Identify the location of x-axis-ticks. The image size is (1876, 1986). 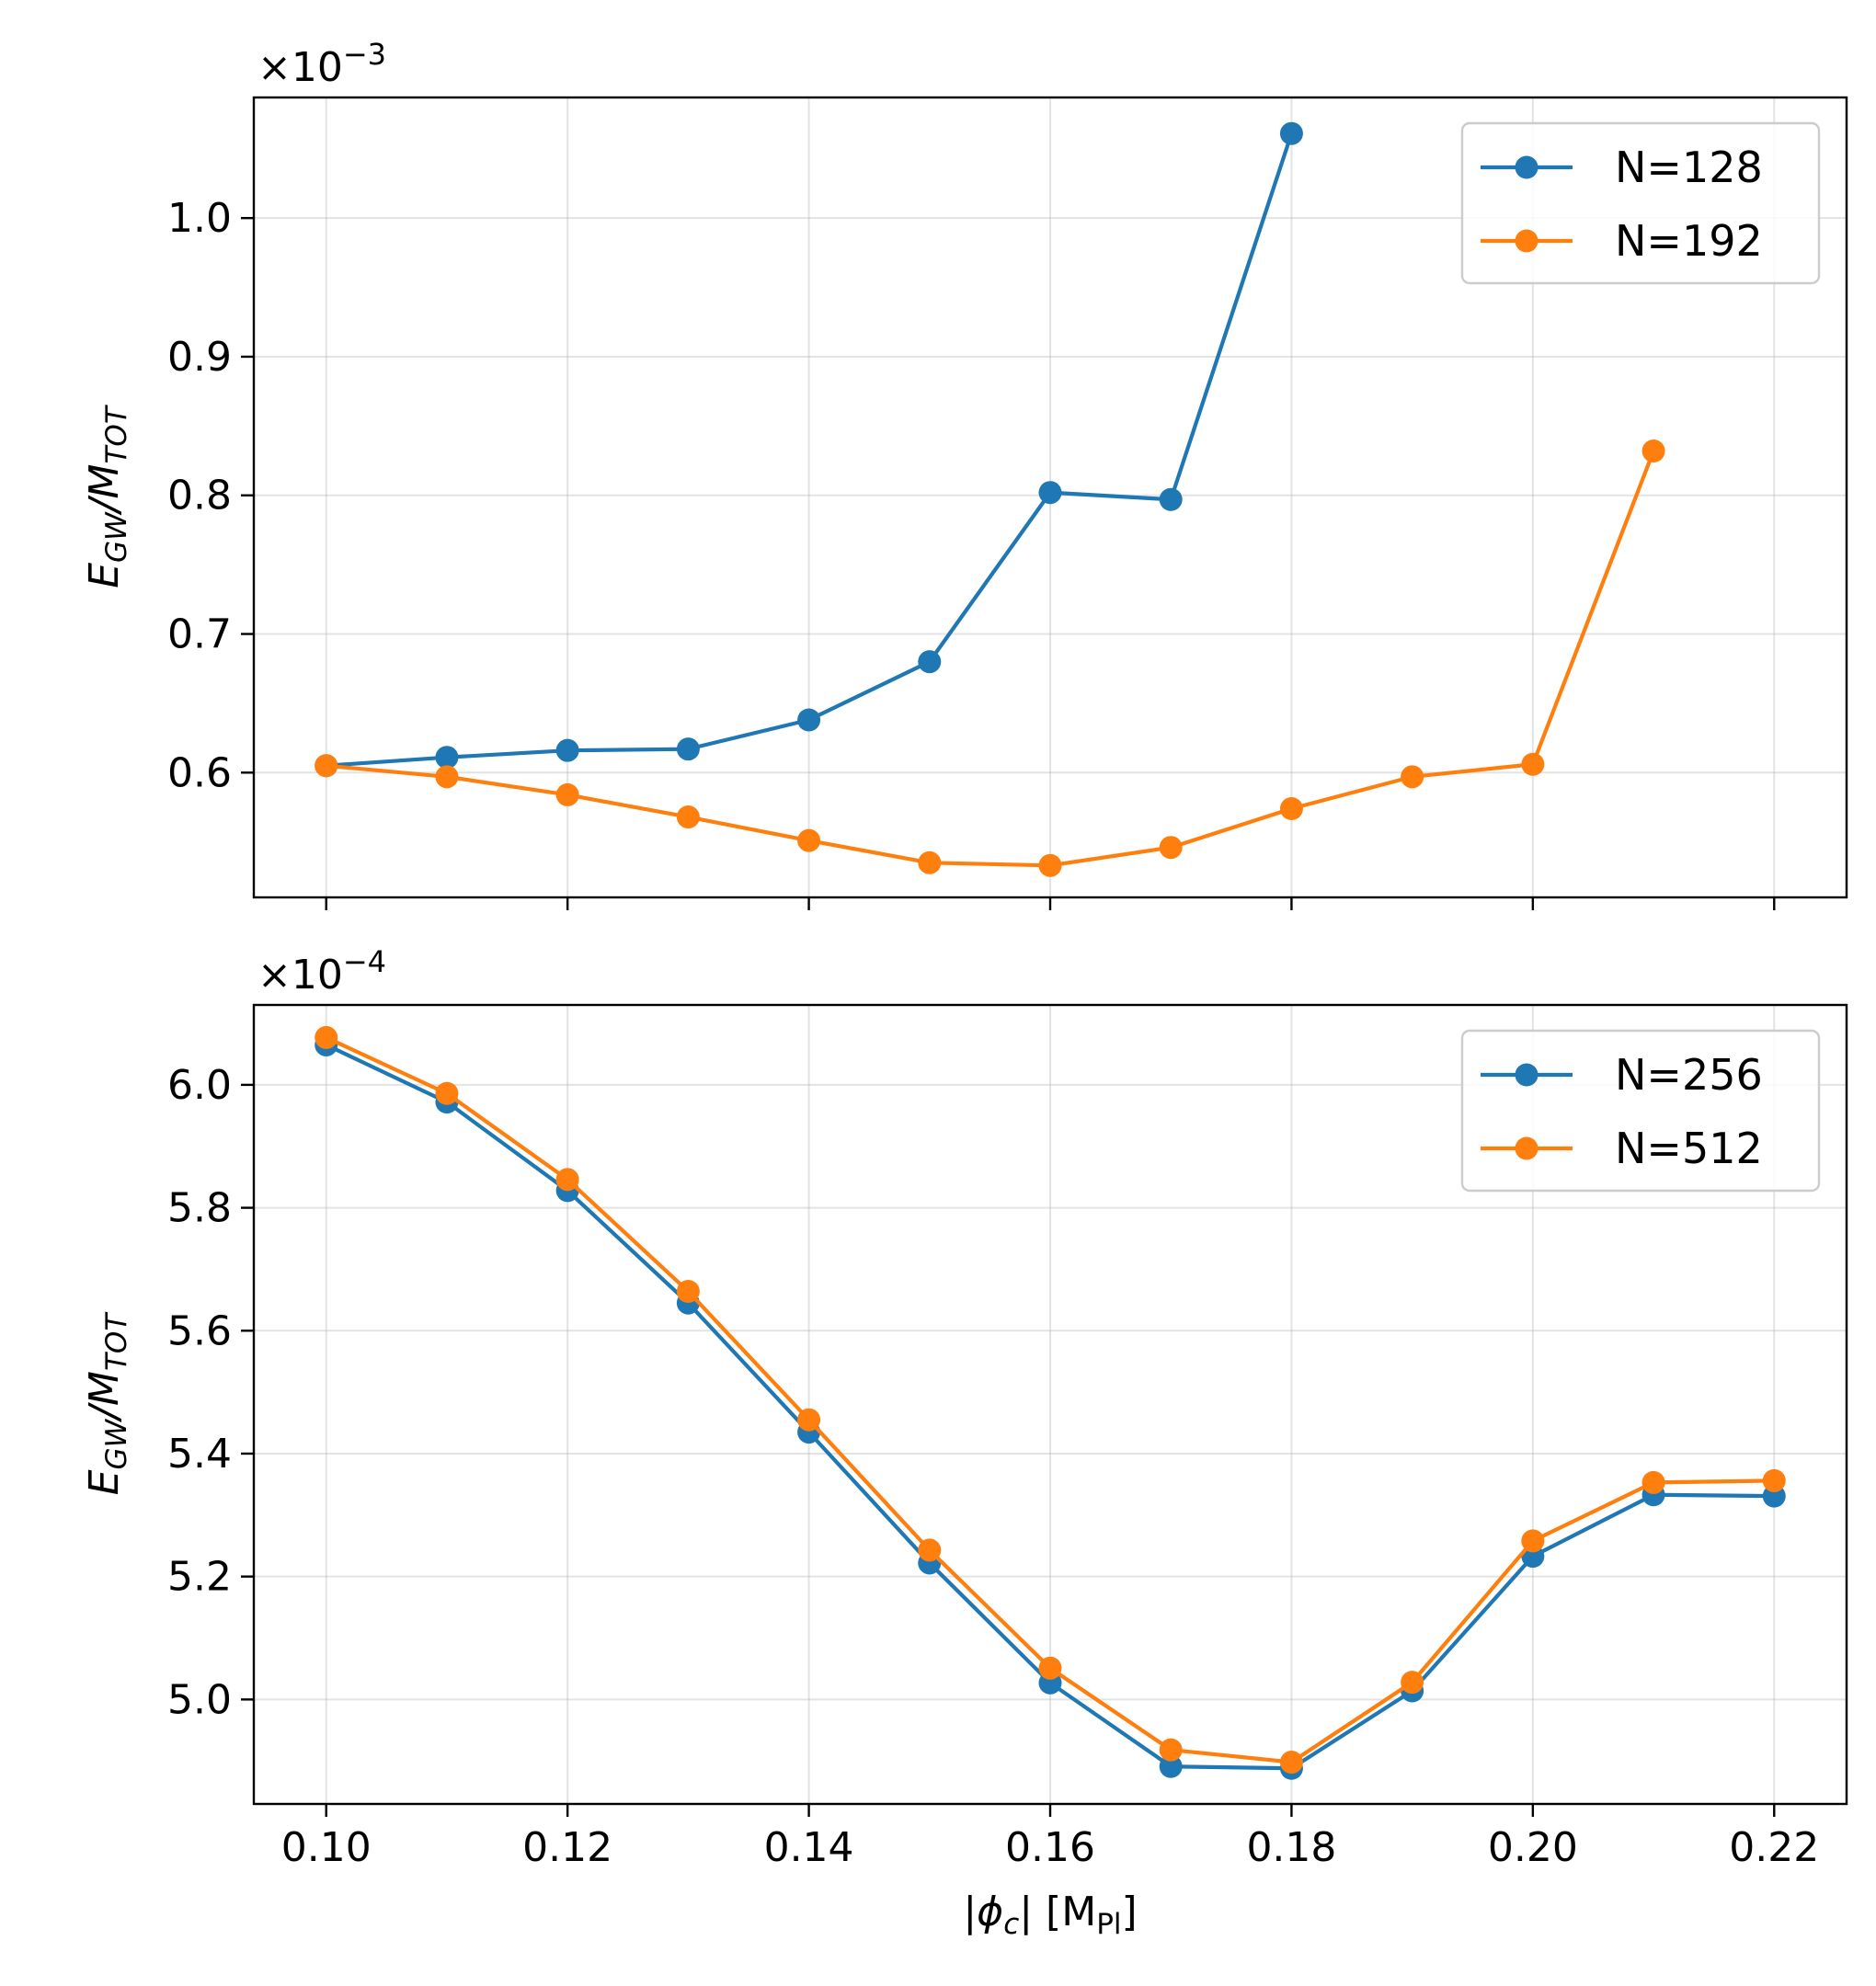
(1050, 903).